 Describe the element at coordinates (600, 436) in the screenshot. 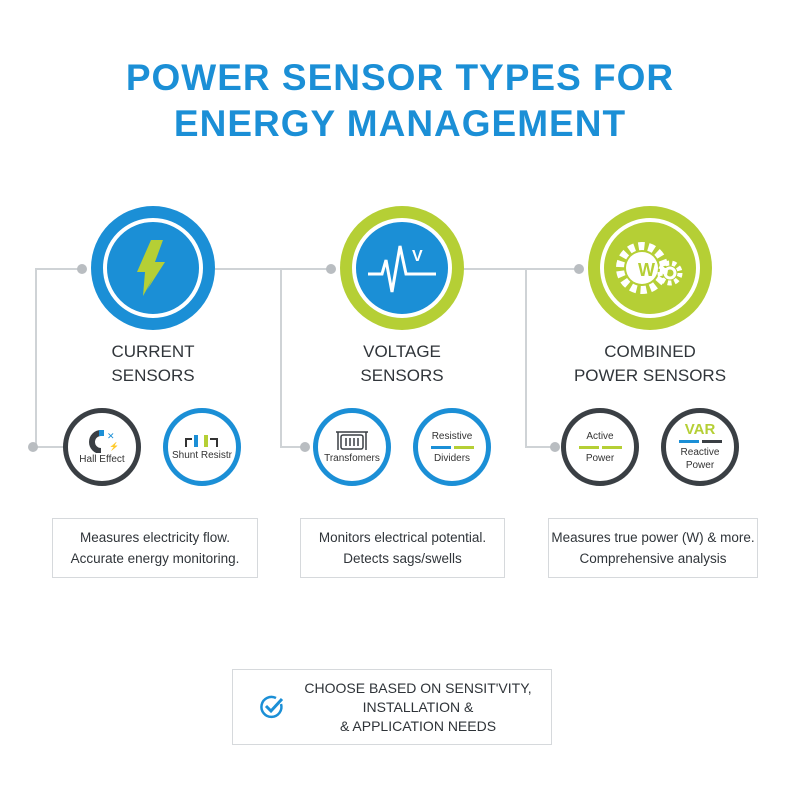

I see `subtype-label: Active` at that location.